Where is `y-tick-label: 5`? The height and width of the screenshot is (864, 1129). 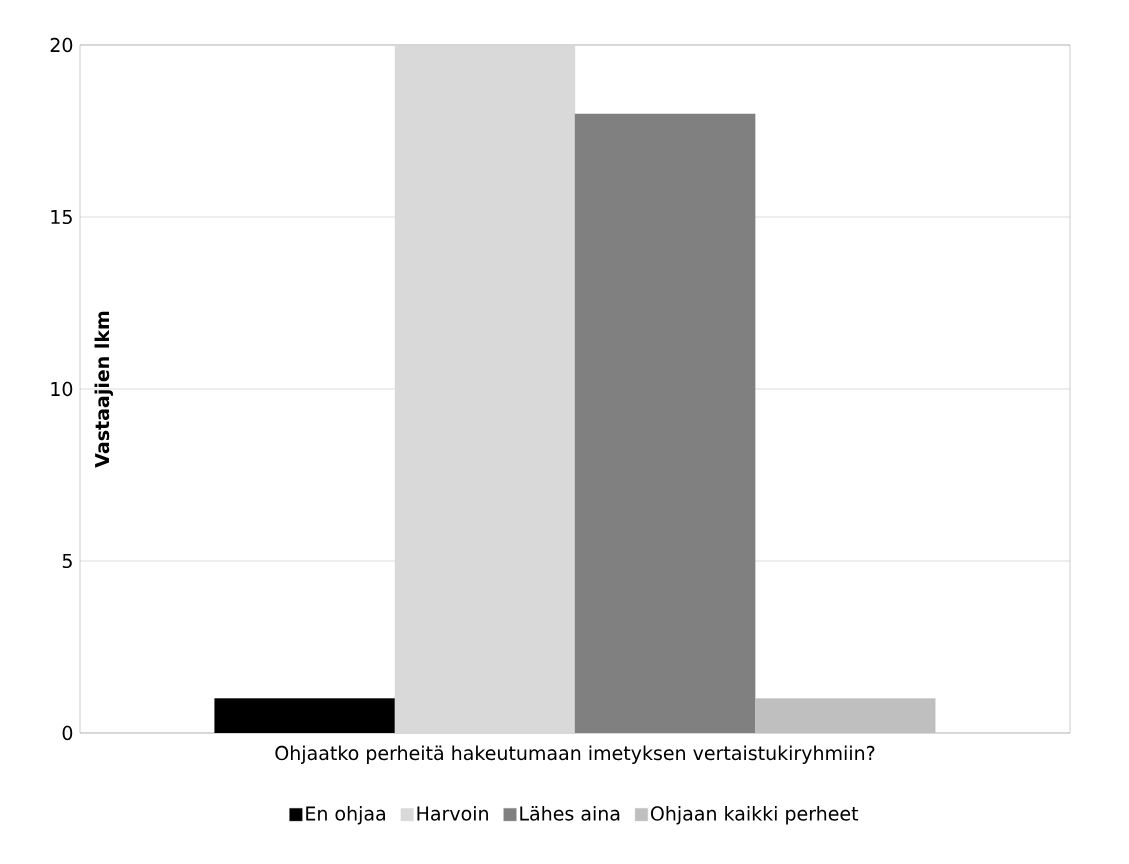
y-tick-label: 5 is located at coordinates (67, 561).